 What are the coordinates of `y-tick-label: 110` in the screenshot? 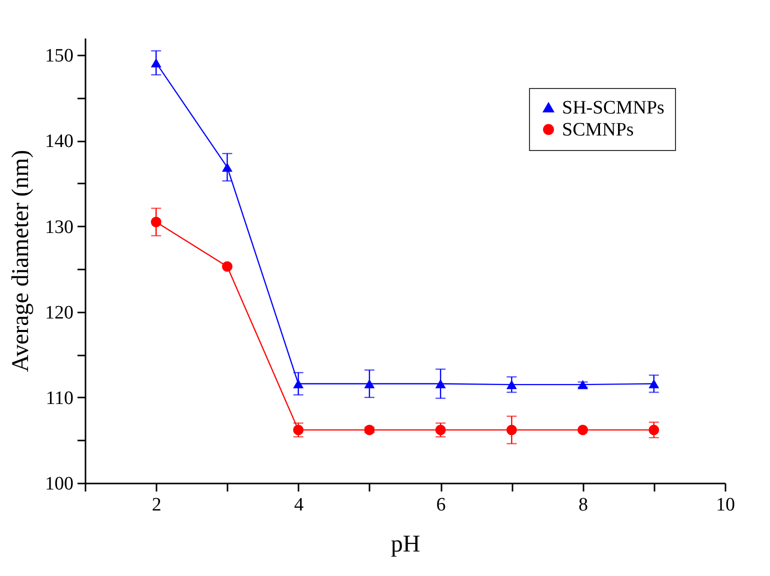 It's located at (60, 398).